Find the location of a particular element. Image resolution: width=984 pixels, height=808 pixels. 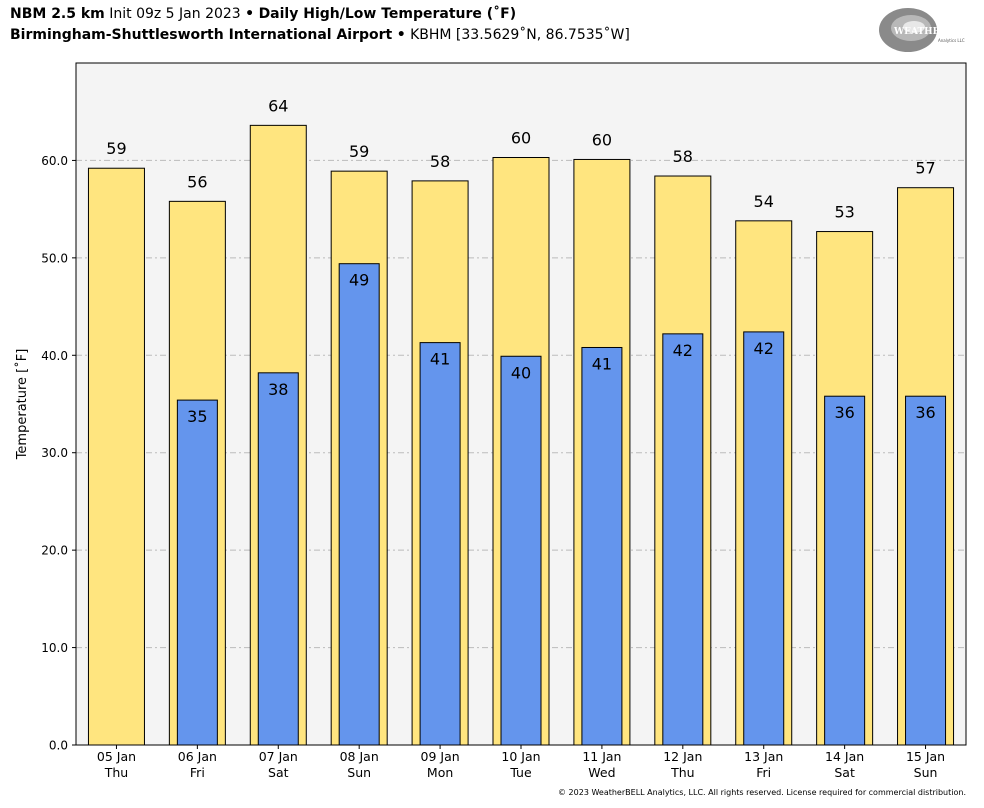

y-axis-label: Temperature [˚F] is located at coordinates (22, 405).